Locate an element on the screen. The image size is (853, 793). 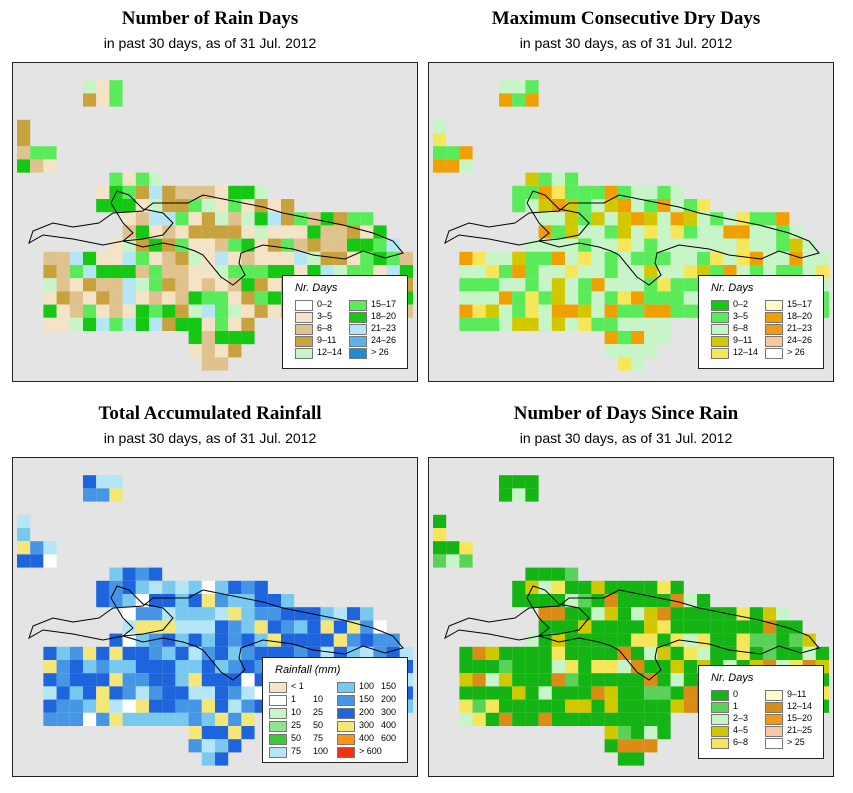
legend-label-upper: 400 is located at coordinates (389, 725).